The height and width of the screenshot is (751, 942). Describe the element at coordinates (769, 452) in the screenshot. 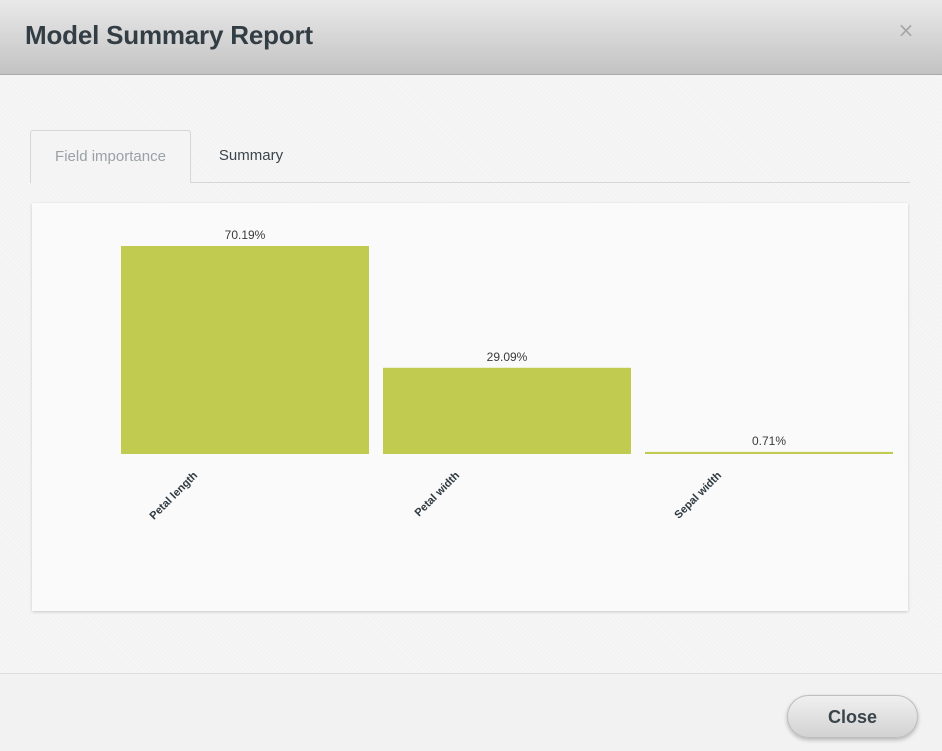

I see `bar-sepal-width` at that location.